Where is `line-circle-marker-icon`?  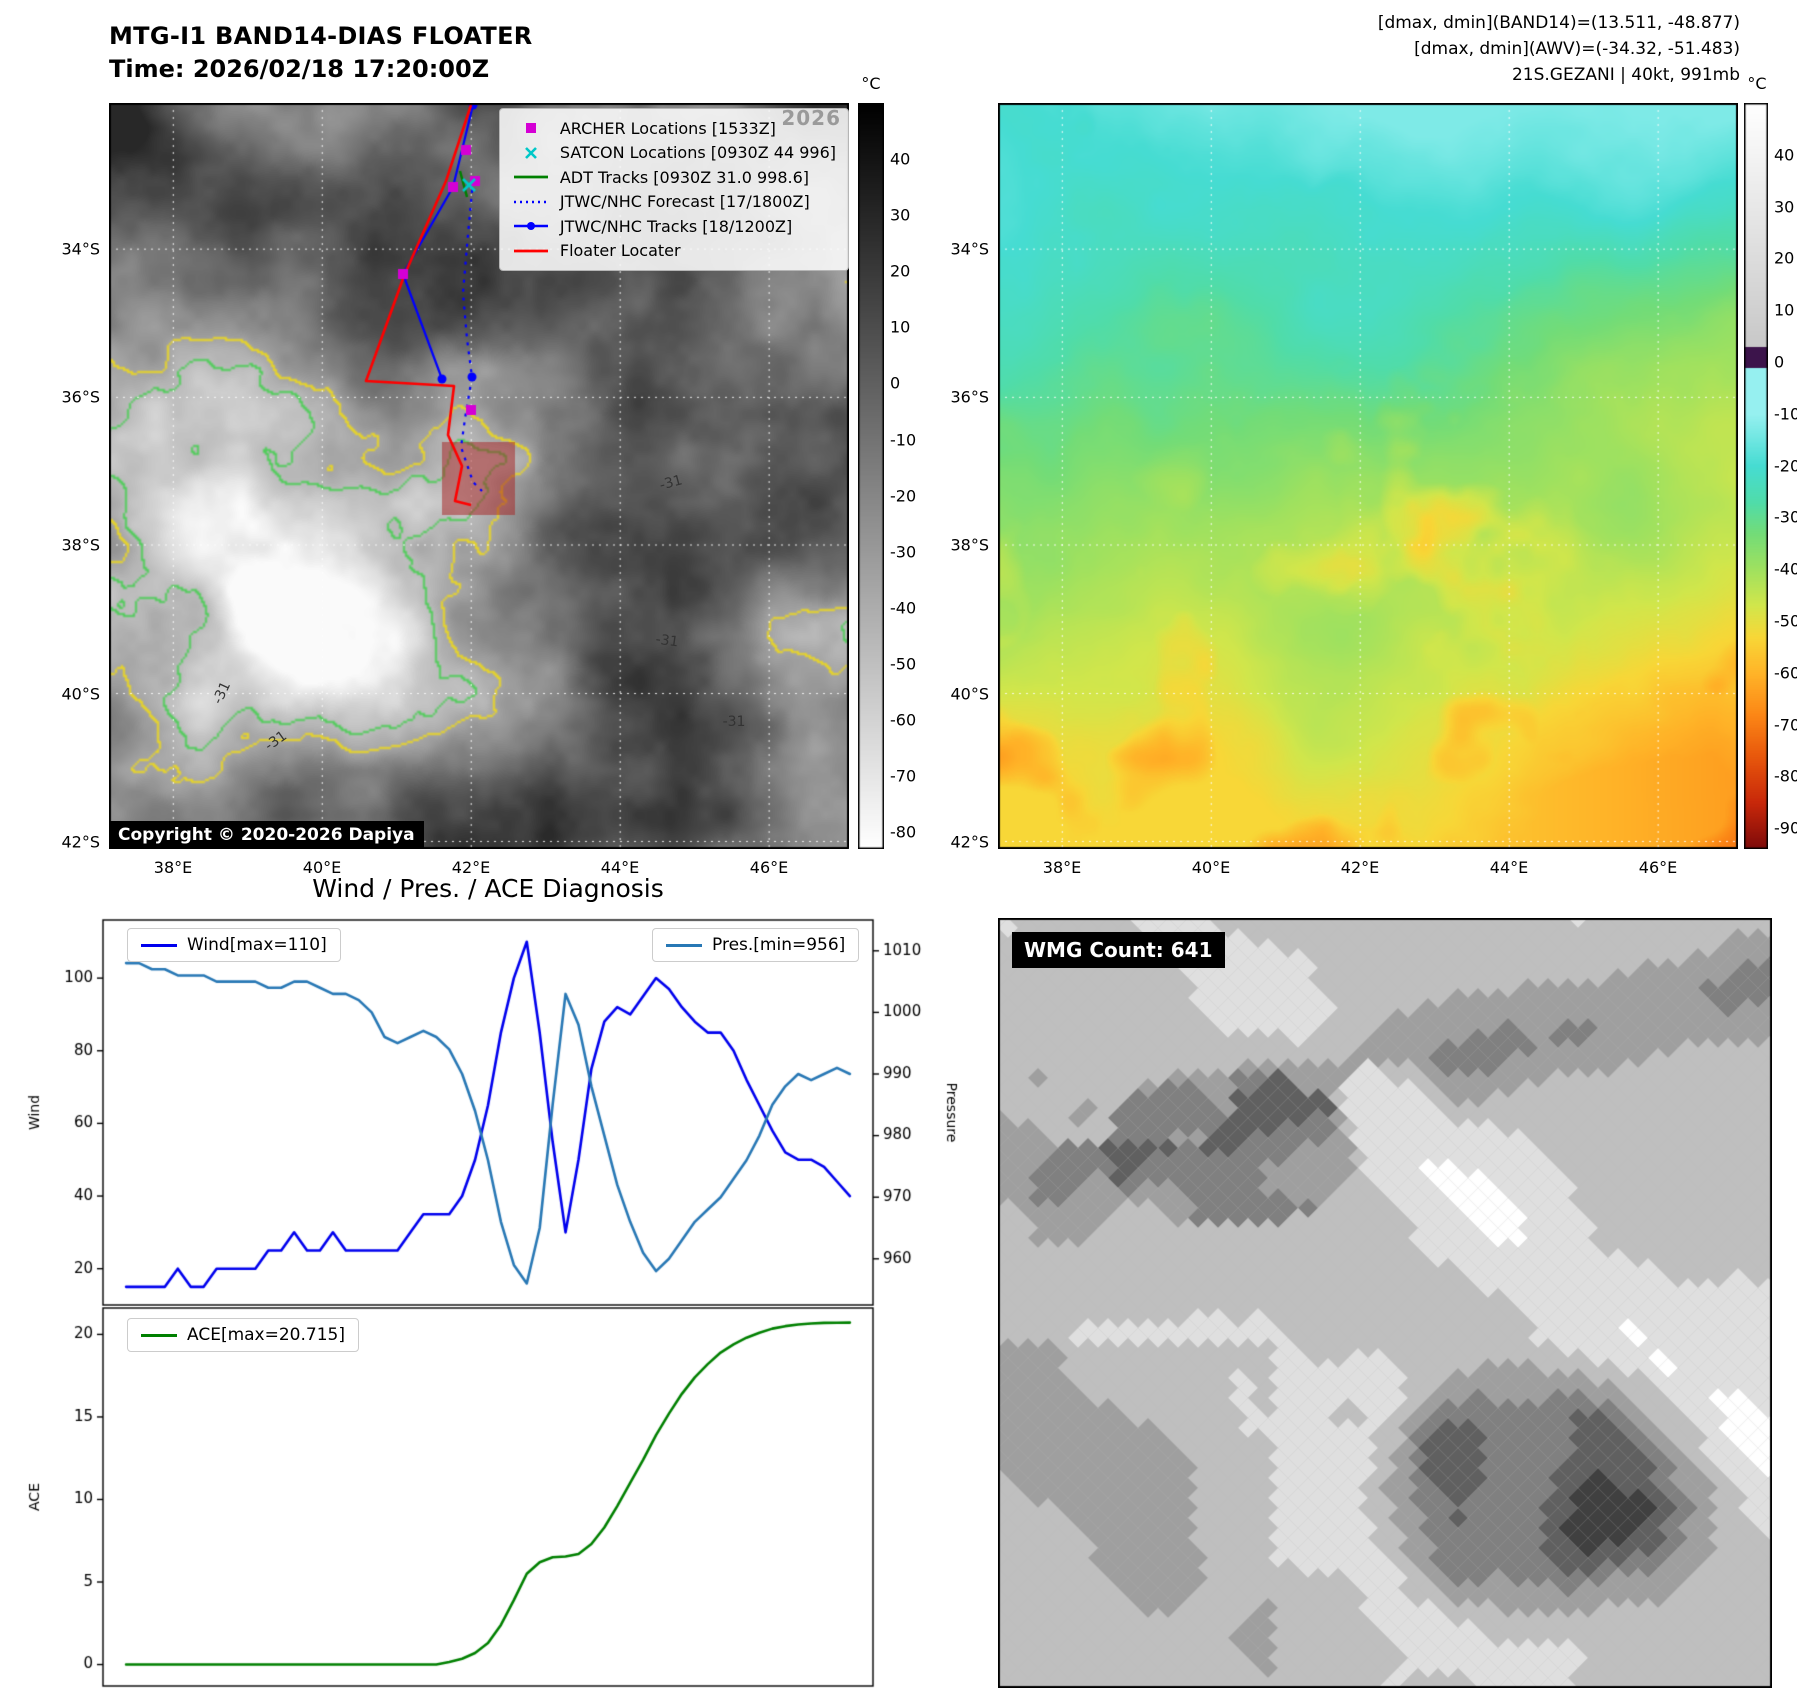 line-circle-marker-icon is located at coordinates (531, 226).